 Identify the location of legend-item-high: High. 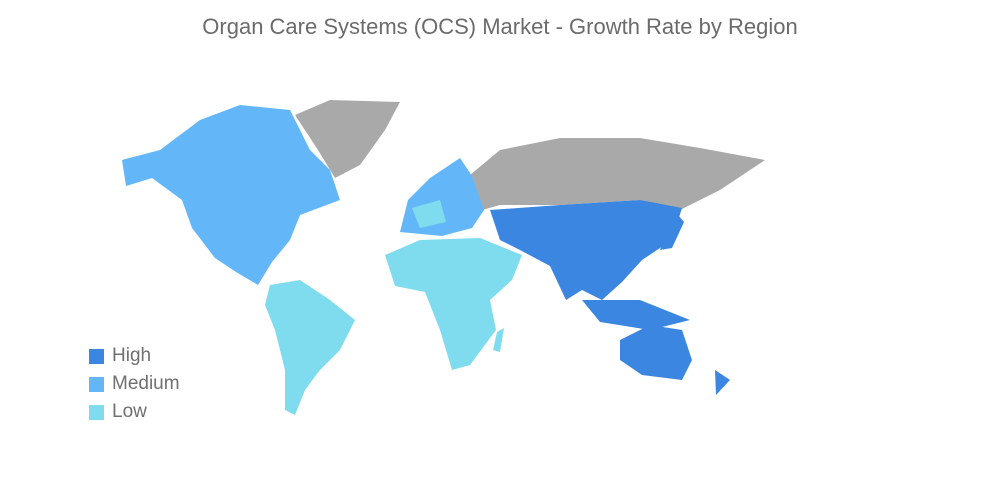
(134, 356).